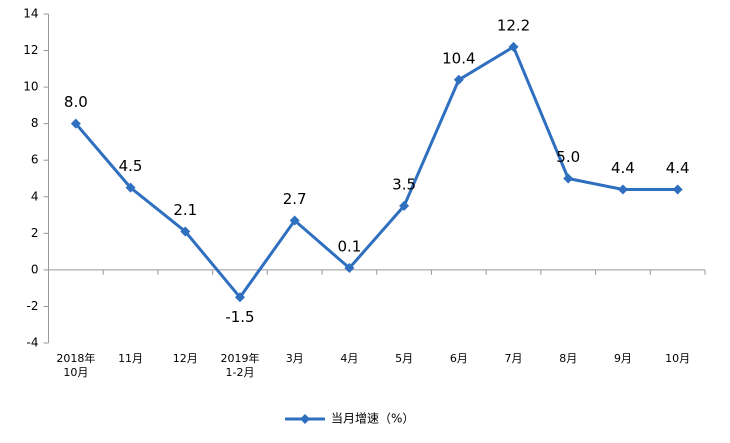 The image size is (730, 443). Describe the element at coordinates (372, 419) in the screenshot. I see `legend-label: 当月增速（%）` at that location.